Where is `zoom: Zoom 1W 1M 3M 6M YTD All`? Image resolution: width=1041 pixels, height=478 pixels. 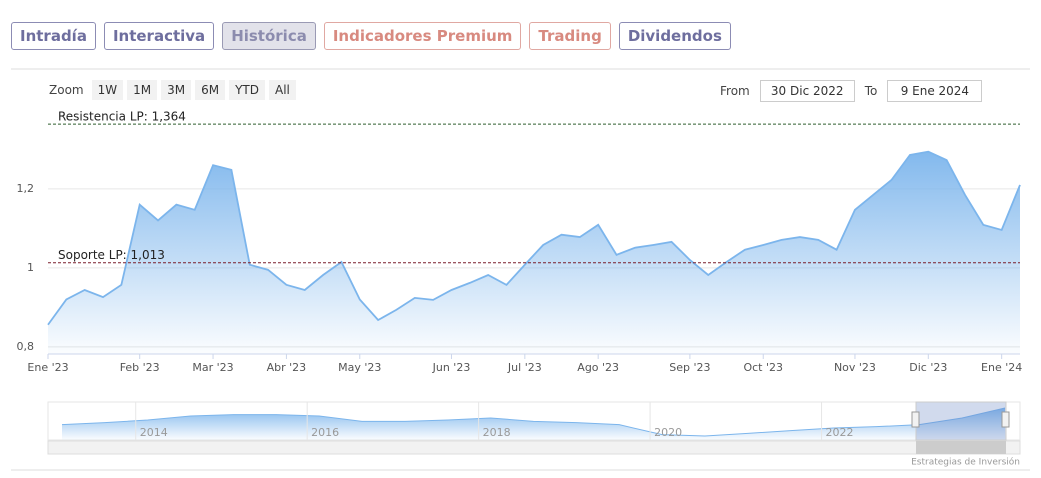
zoom: Zoom 1W 1M 3M 6M YTD All is located at coordinates (172, 90).